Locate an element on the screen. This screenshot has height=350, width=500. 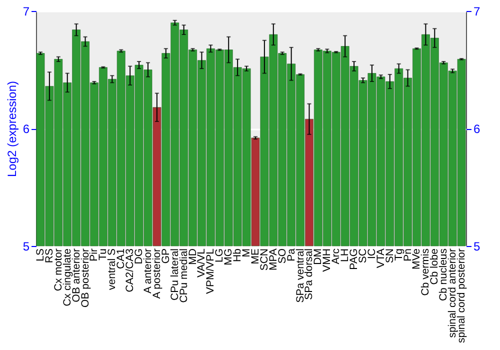
x-tick-label: CPu medial is located at coordinates (184, 275).